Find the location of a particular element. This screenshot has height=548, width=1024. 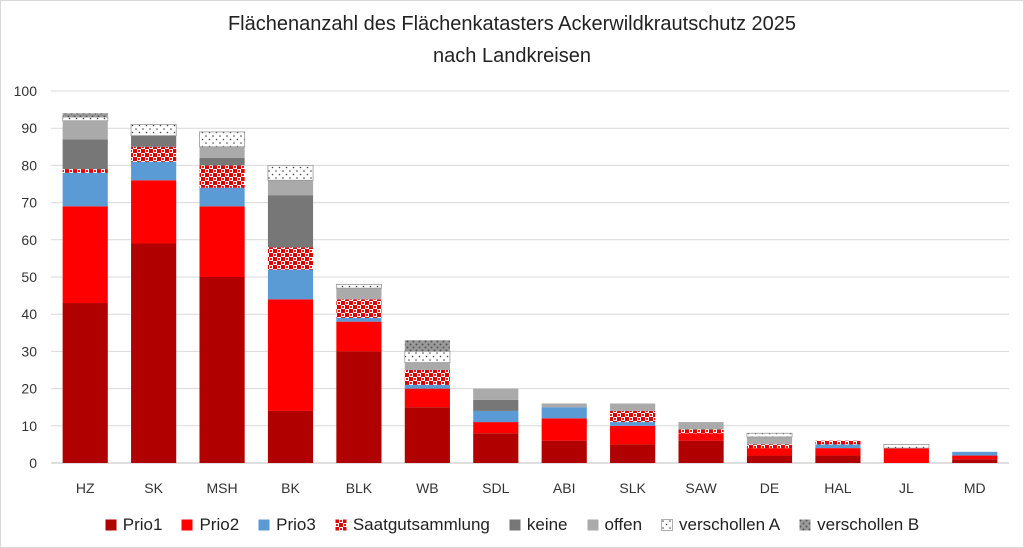

y-tick-label: 30 is located at coordinates (29, 351).